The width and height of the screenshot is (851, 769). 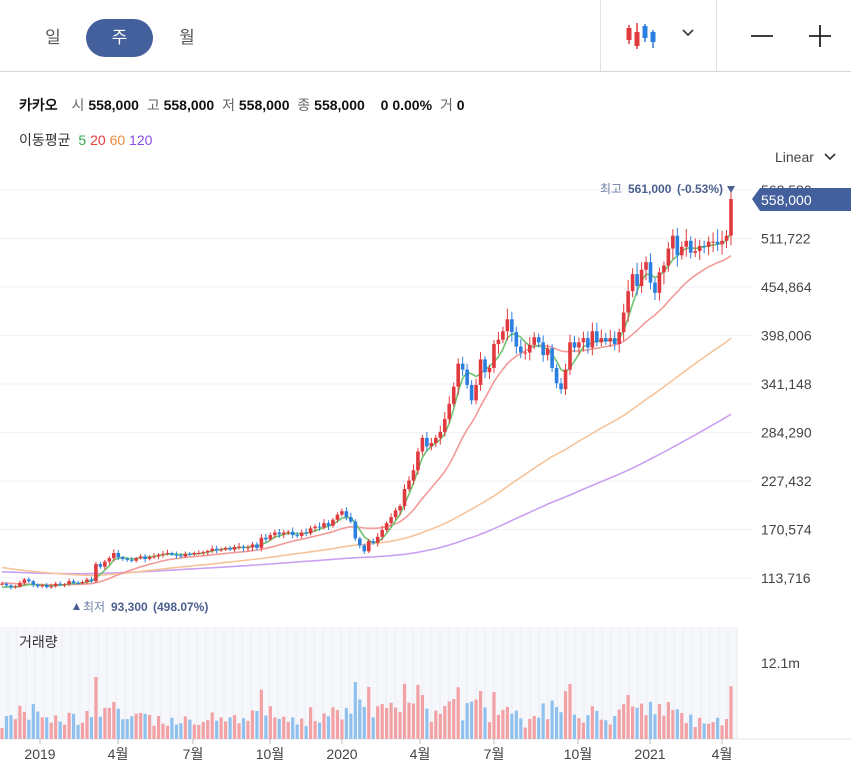 What do you see at coordinates (53, 37) in the screenshot?
I see `tab-day: 일` at bounding box center [53, 37].